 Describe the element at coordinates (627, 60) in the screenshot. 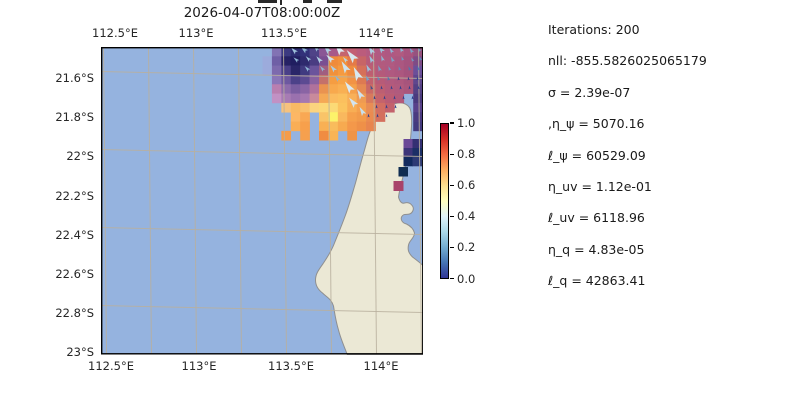

I see `stat-line: nll: -855.5826025065179` at that location.